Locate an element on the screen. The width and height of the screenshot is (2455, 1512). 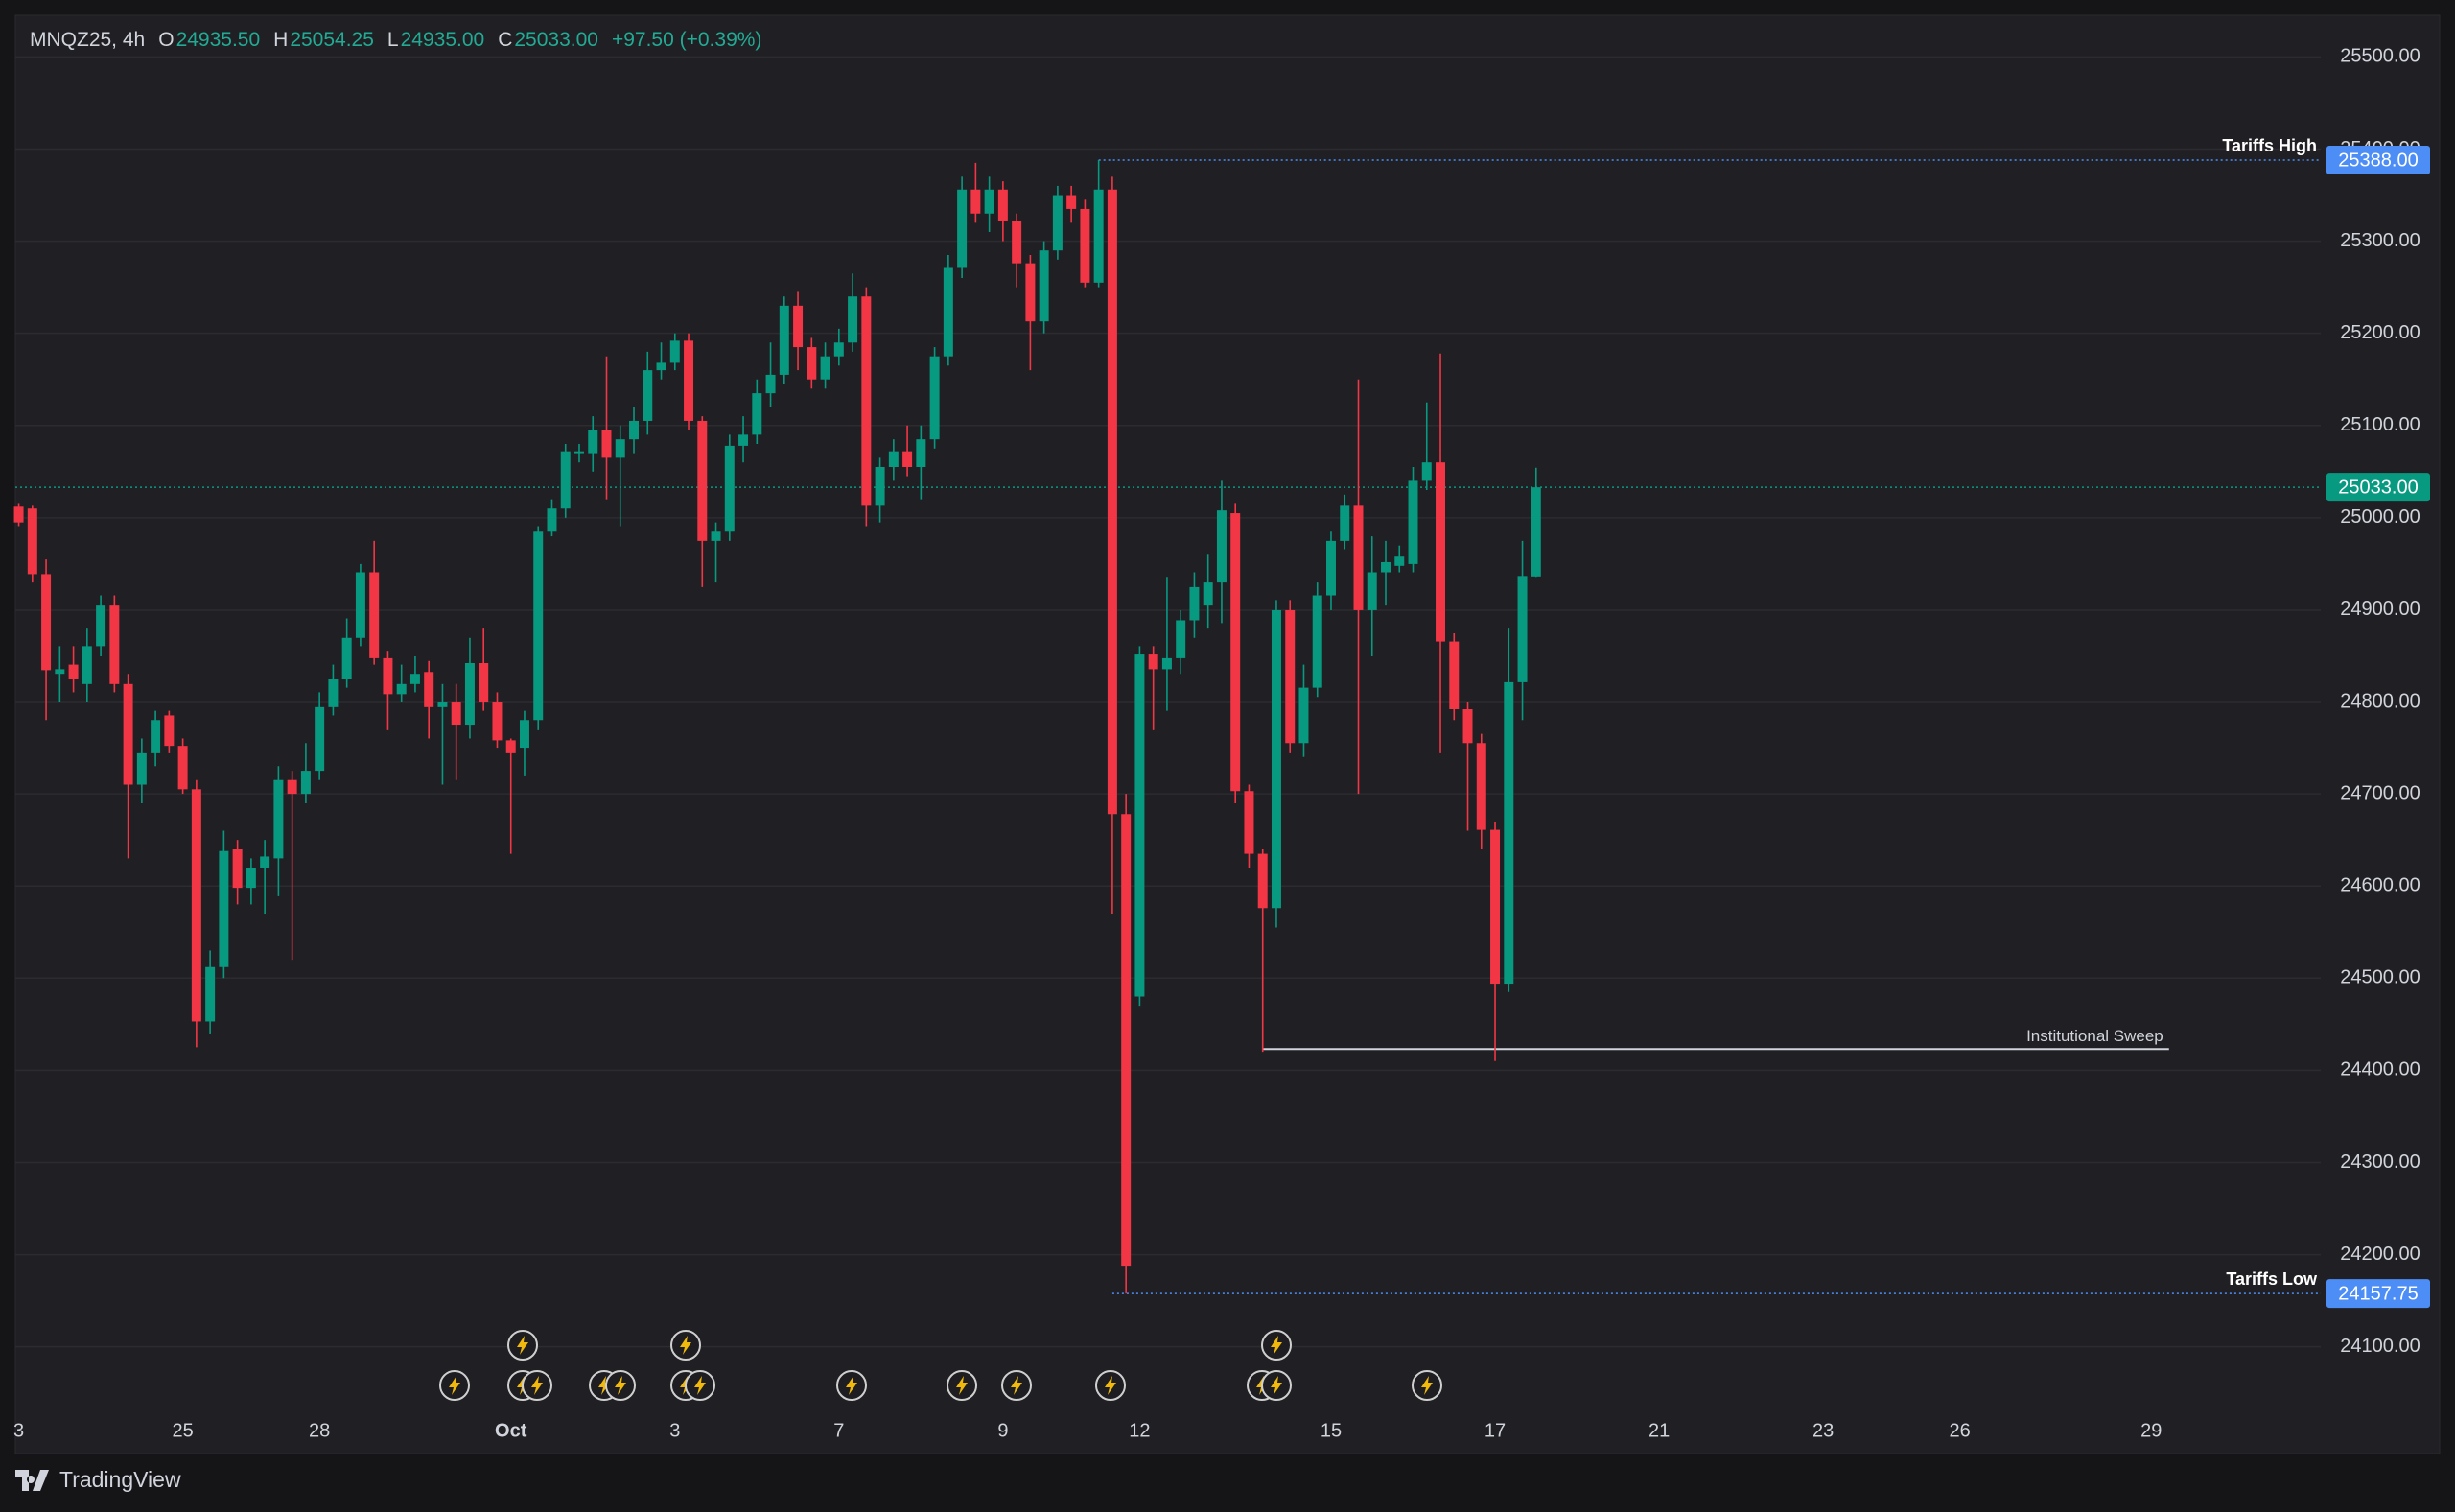
brand-name: TradingView is located at coordinates (120, 1479).